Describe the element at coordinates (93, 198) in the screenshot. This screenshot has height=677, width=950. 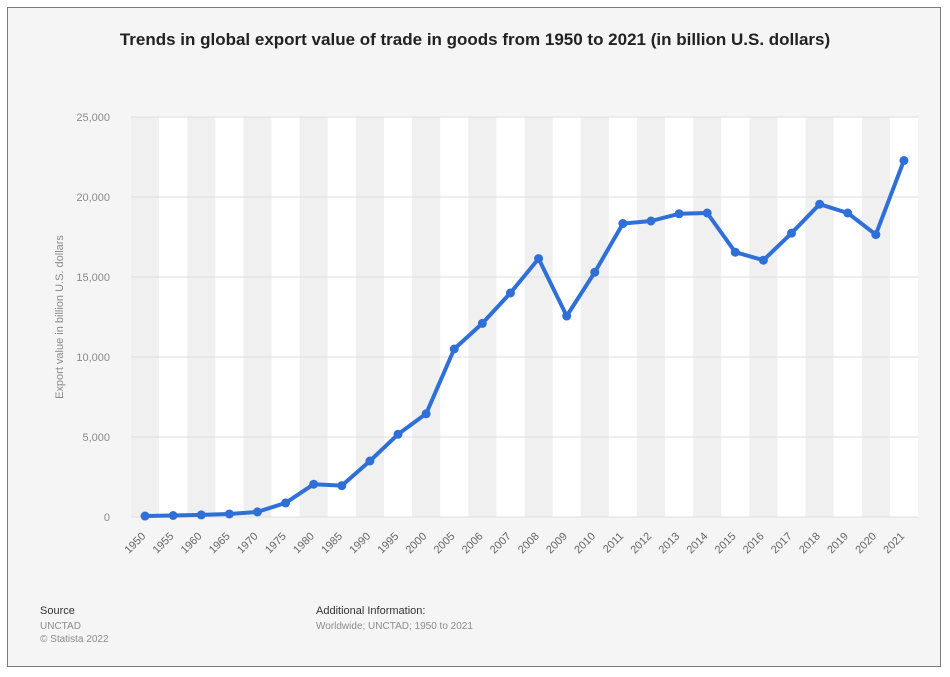
I see `y-tick-label: 20,000` at that location.